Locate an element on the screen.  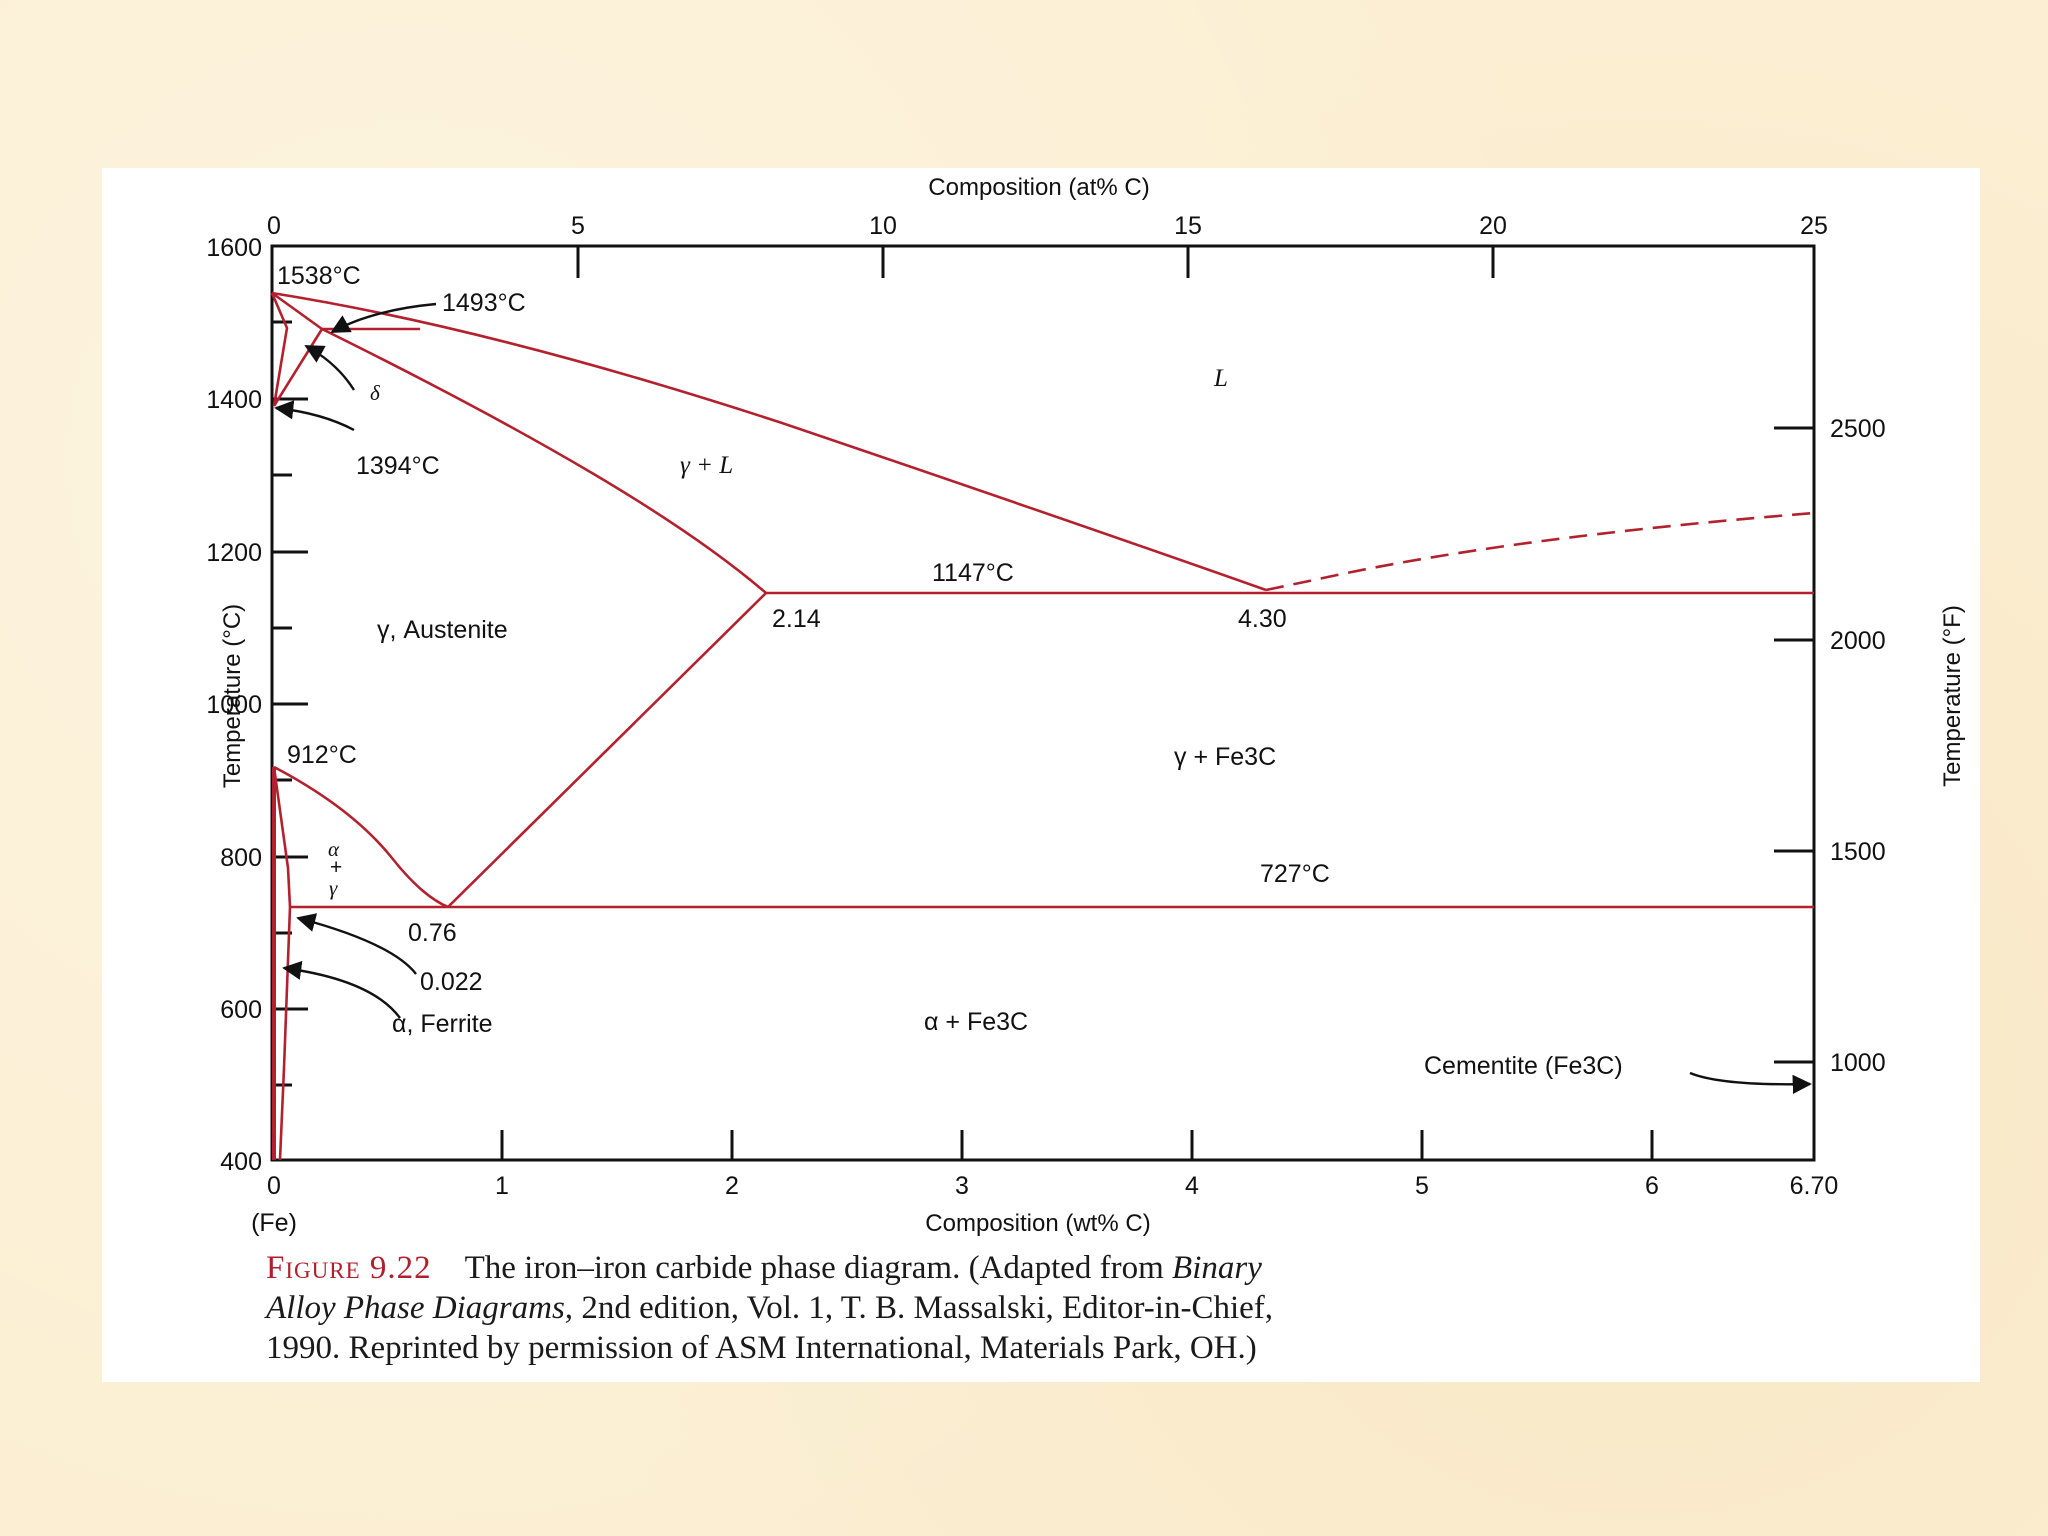
left-axis-ticks is located at coordinates (290, 665).